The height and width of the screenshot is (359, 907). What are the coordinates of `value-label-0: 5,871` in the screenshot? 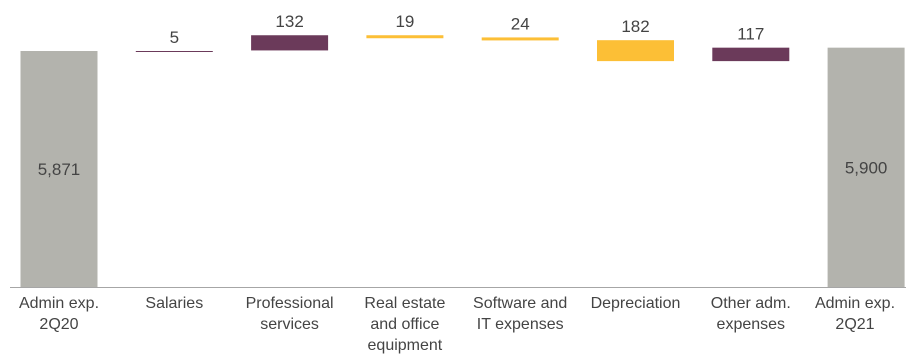 It's located at (59, 169).